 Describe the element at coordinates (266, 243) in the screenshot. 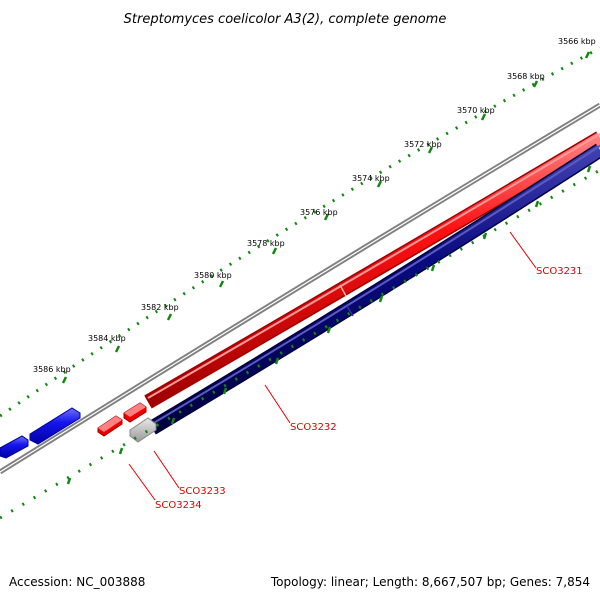

I see `tick-label: 3578 kbp` at that location.